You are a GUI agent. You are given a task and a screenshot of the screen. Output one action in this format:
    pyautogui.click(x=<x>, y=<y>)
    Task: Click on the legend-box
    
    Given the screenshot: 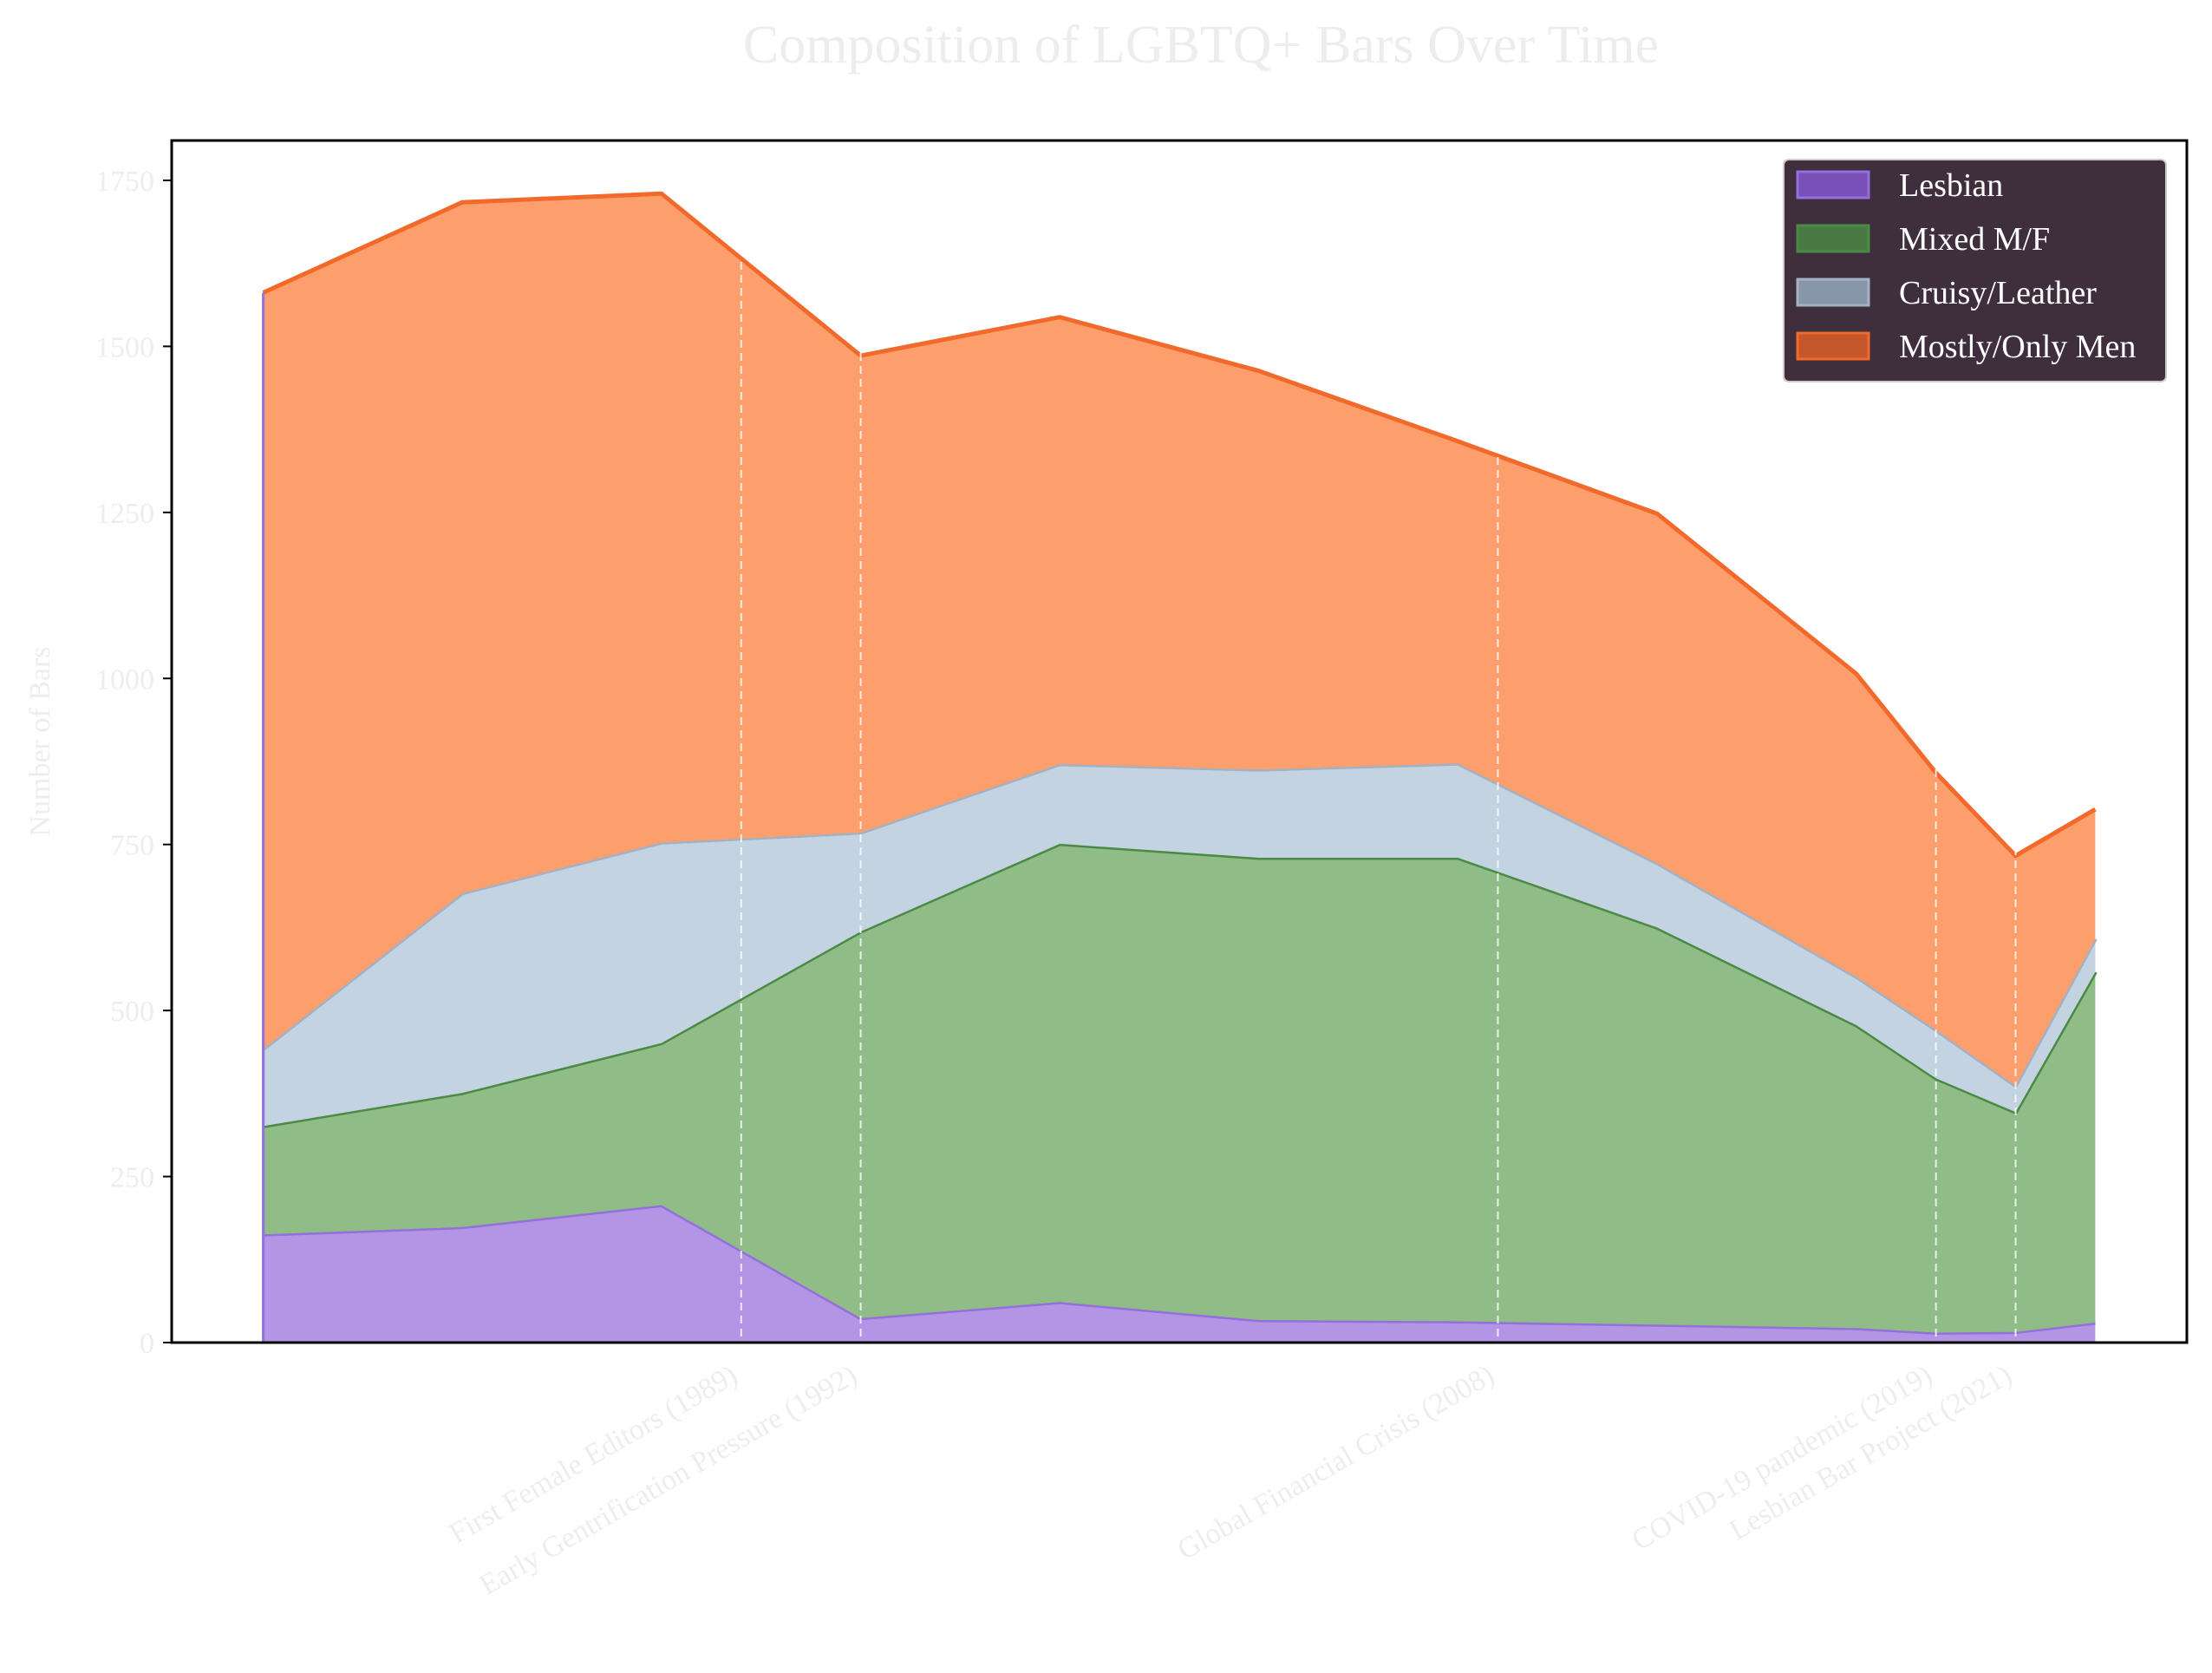 What is the action you would take?
    pyautogui.click(x=1975, y=270)
    